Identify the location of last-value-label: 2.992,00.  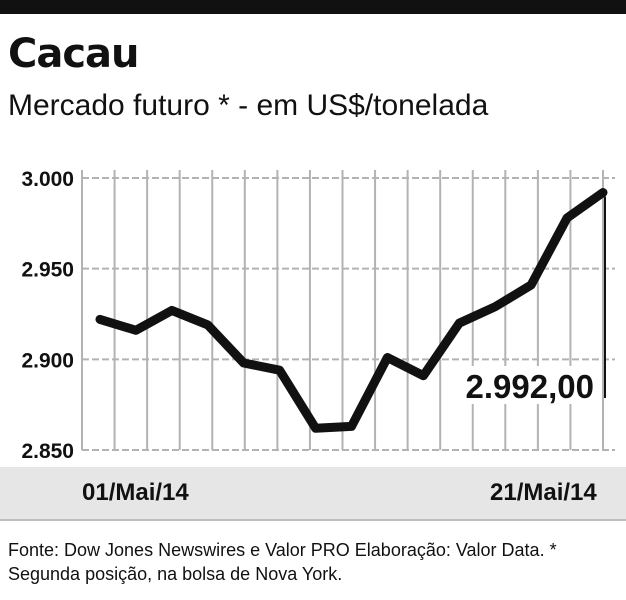
(530, 386).